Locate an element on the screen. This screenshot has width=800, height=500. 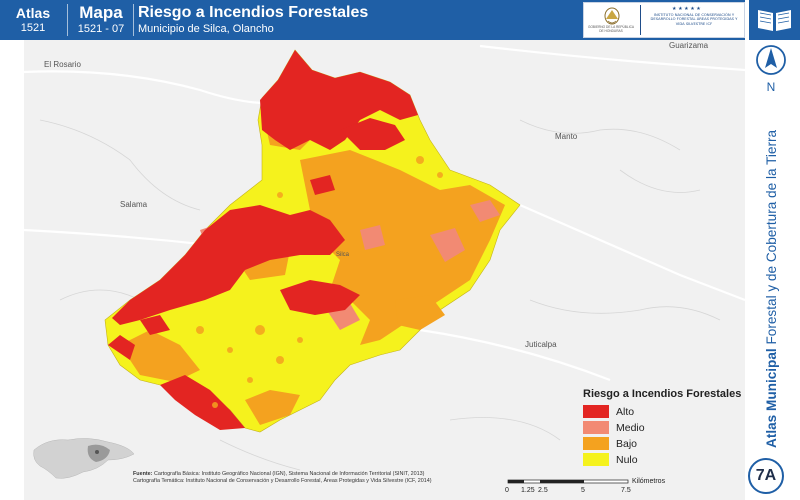
legend-item: Alto is located at coordinates (665, 411).